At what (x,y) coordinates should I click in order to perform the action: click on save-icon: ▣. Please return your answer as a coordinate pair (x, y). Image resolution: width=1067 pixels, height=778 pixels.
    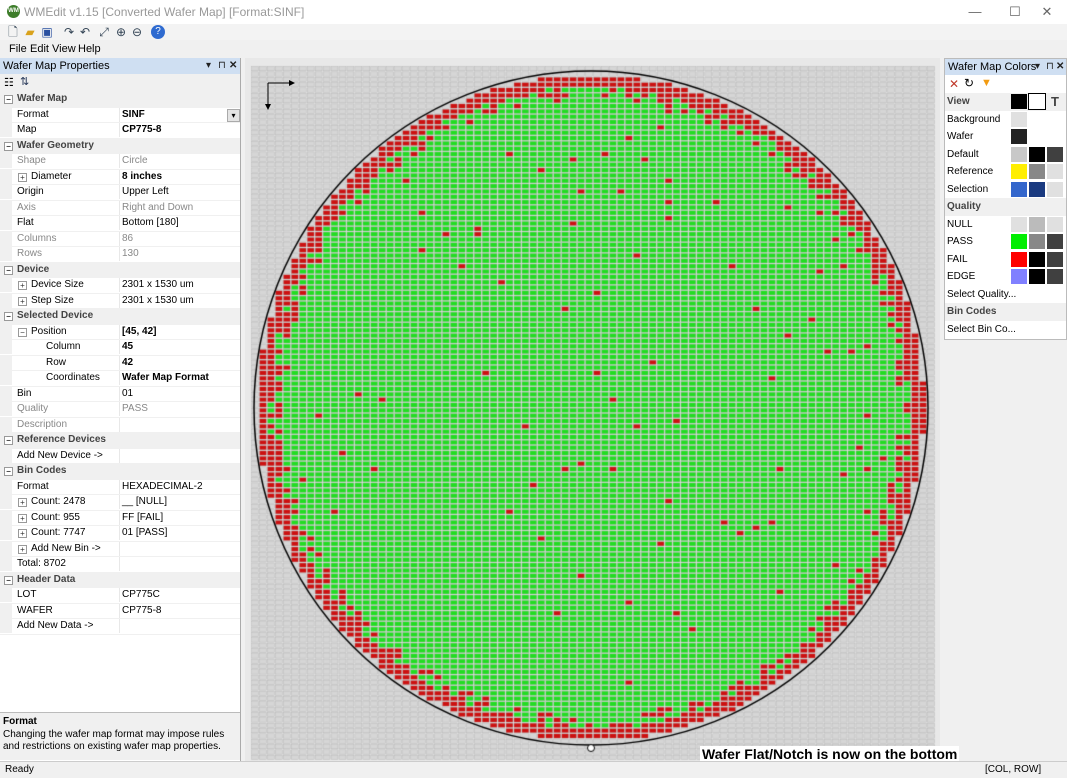
    Looking at the image, I should click on (47, 32).